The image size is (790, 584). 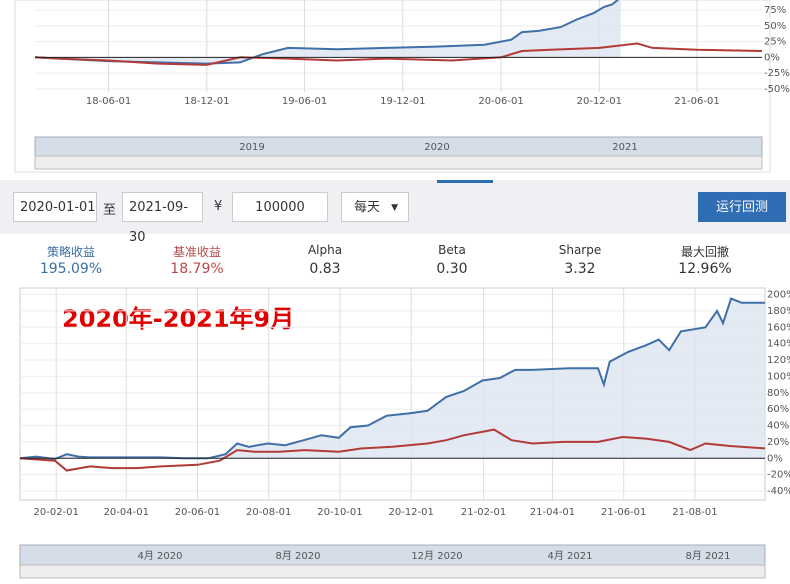 What do you see at coordinates (778, 491) in the screenshot?
I see `y-tick-label: -40%` at bounding box center [778, 491].